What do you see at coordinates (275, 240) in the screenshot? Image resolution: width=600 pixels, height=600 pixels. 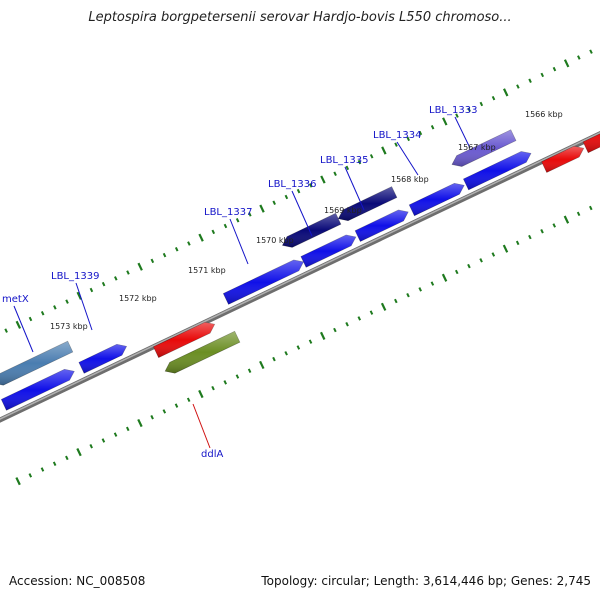 I see `kbp-label: 1570 kbp` at bounding box center [275, 240].